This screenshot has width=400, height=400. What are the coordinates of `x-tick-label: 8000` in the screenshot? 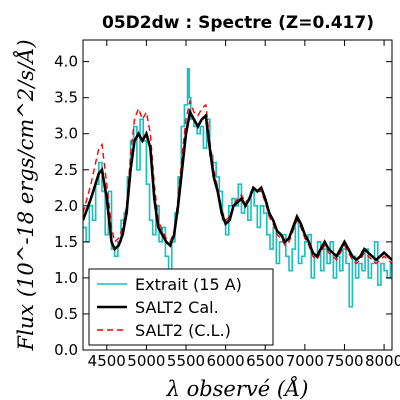 It's located at (382, 361).